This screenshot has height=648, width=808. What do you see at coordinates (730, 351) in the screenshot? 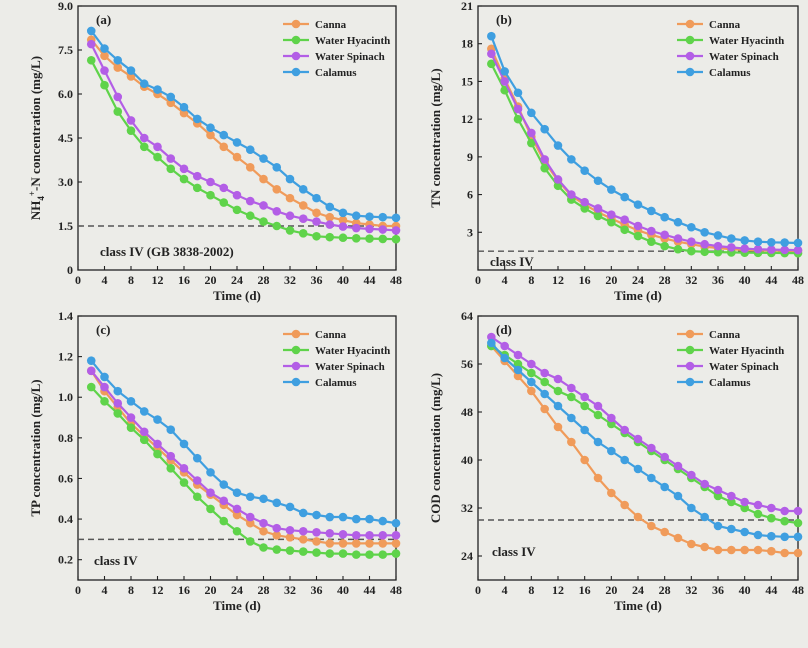
I see `legend-entry: Water Hyacinth` at bounding box center [730, 351].